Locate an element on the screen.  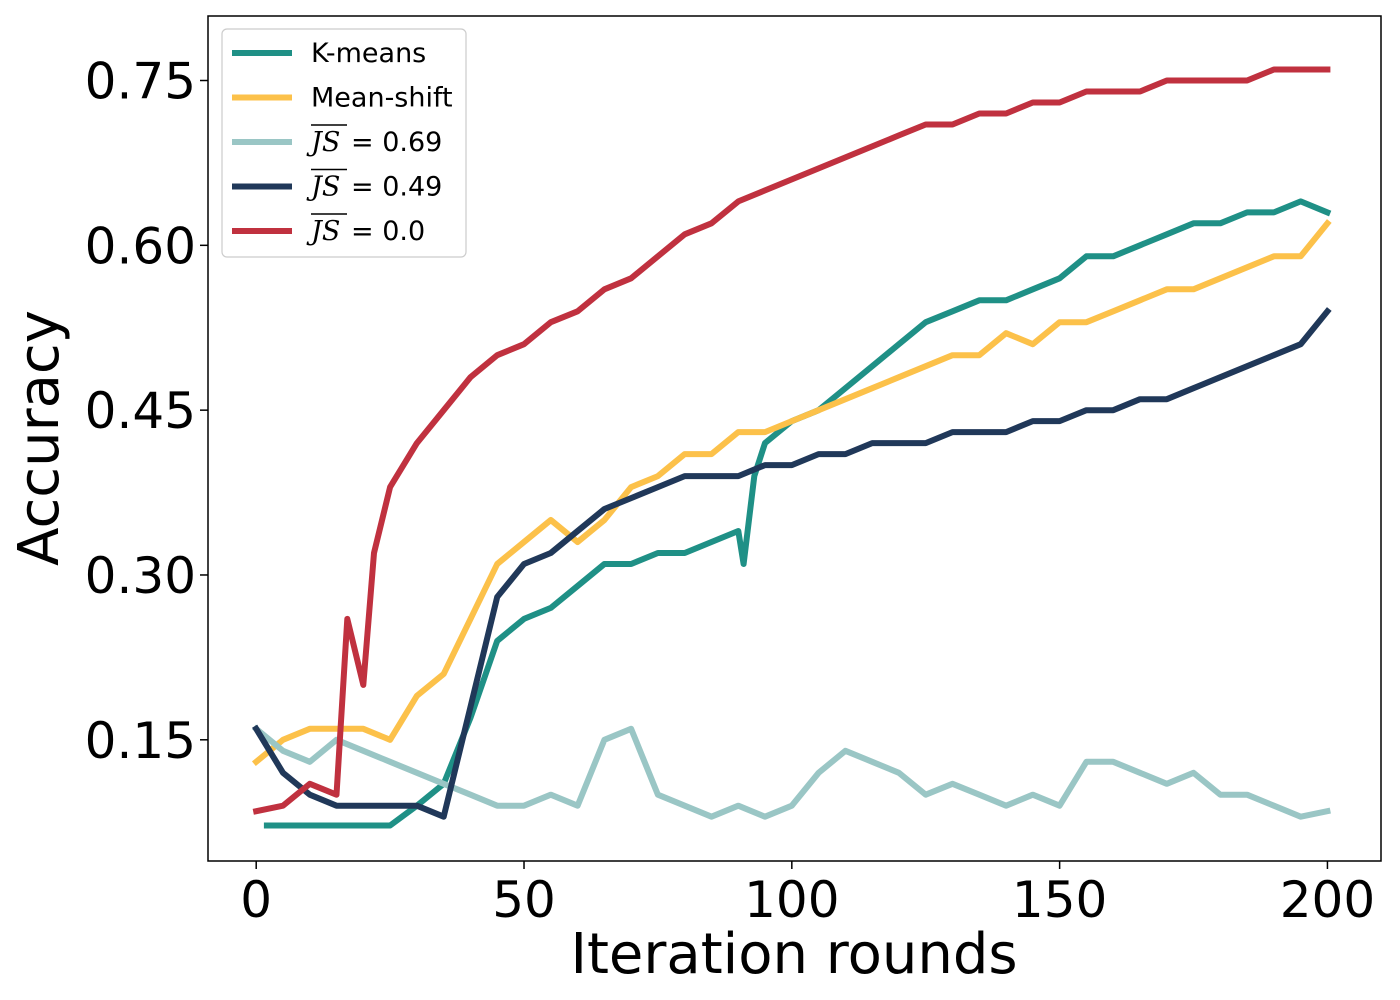
legend-label: = 0.0 is located at coordinates (388, 231).